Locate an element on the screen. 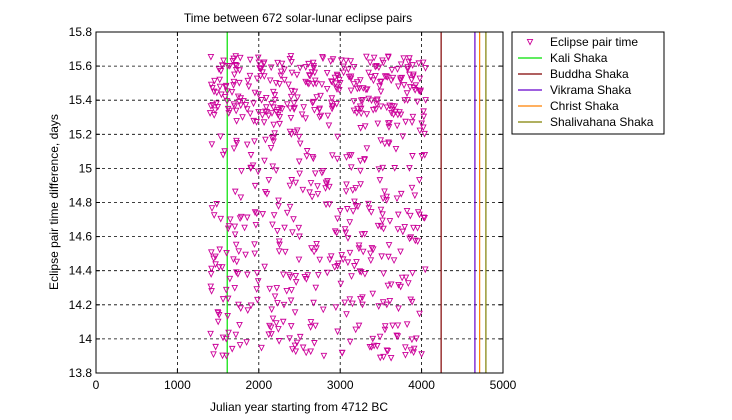 This screenshot has width=732, height=420. x-tick-label: 0 is located at coordinates (96, 385).